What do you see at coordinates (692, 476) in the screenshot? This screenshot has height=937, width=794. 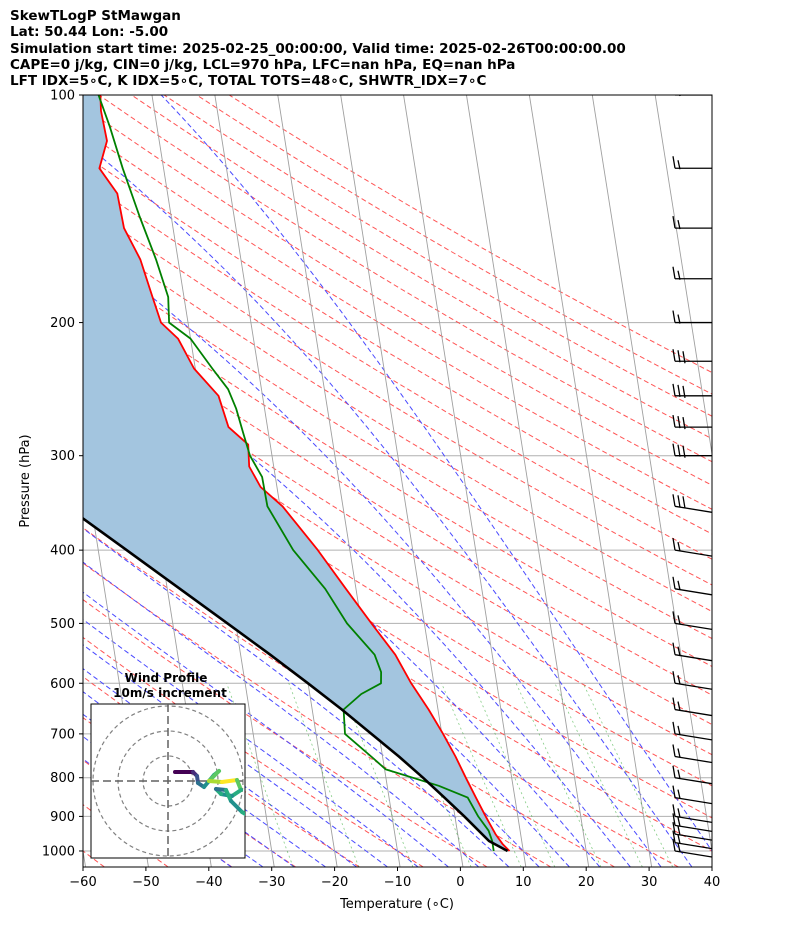 I see `wind-barbs` at bounding box center [692, 476].